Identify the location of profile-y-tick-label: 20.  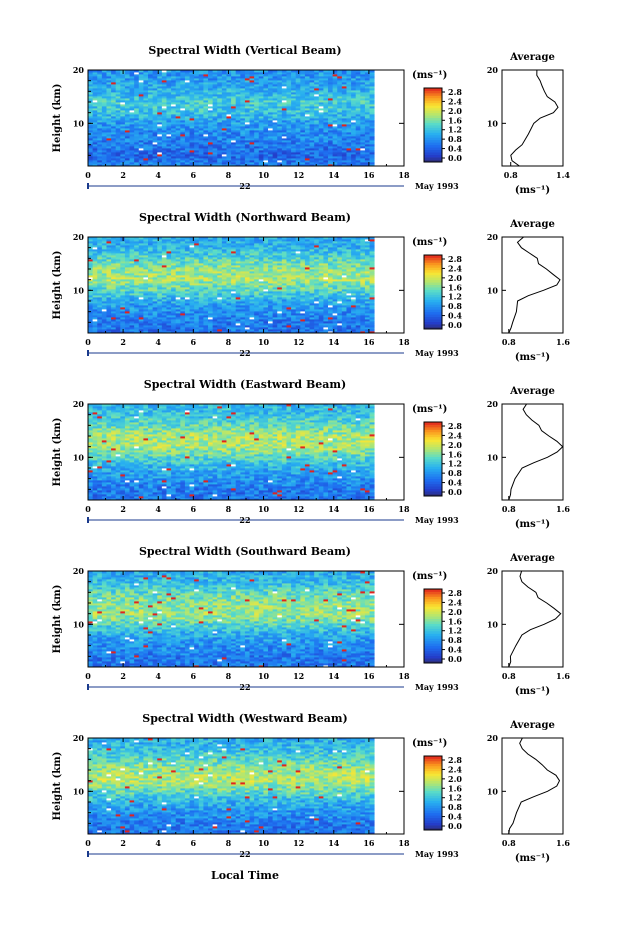
(493, 70).